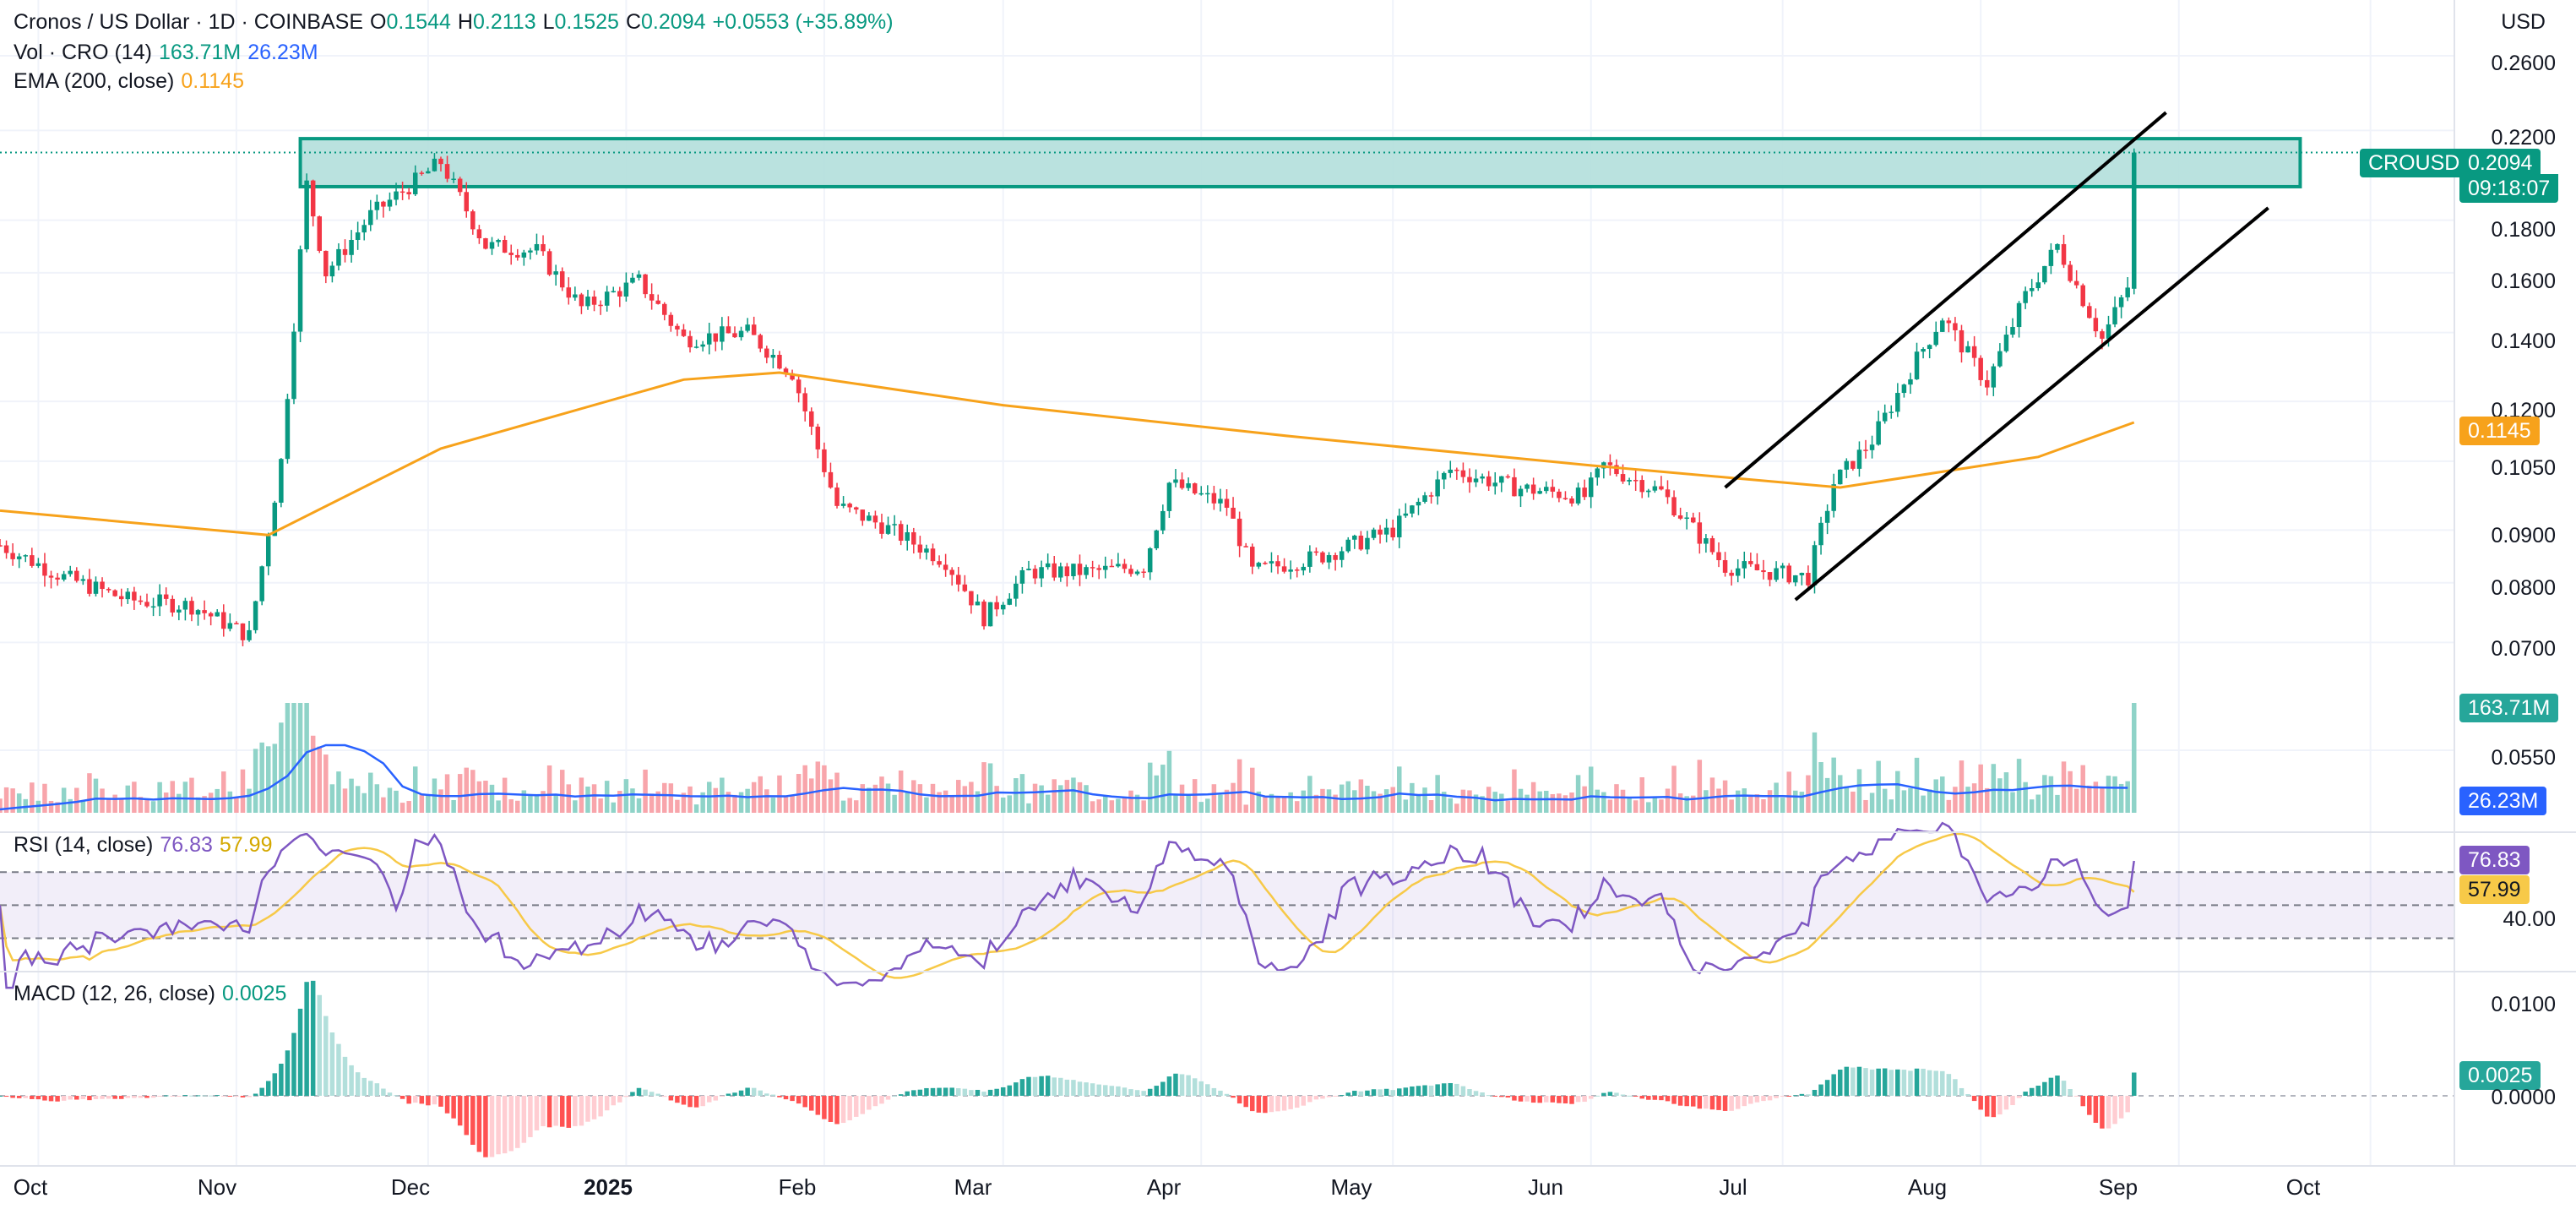 This screenshot has width=2576, height=1220. What do you see at coordinates (1064, 777) in the screenshot?
I see `volume-ma-line` at bounding box center [1064, 777].